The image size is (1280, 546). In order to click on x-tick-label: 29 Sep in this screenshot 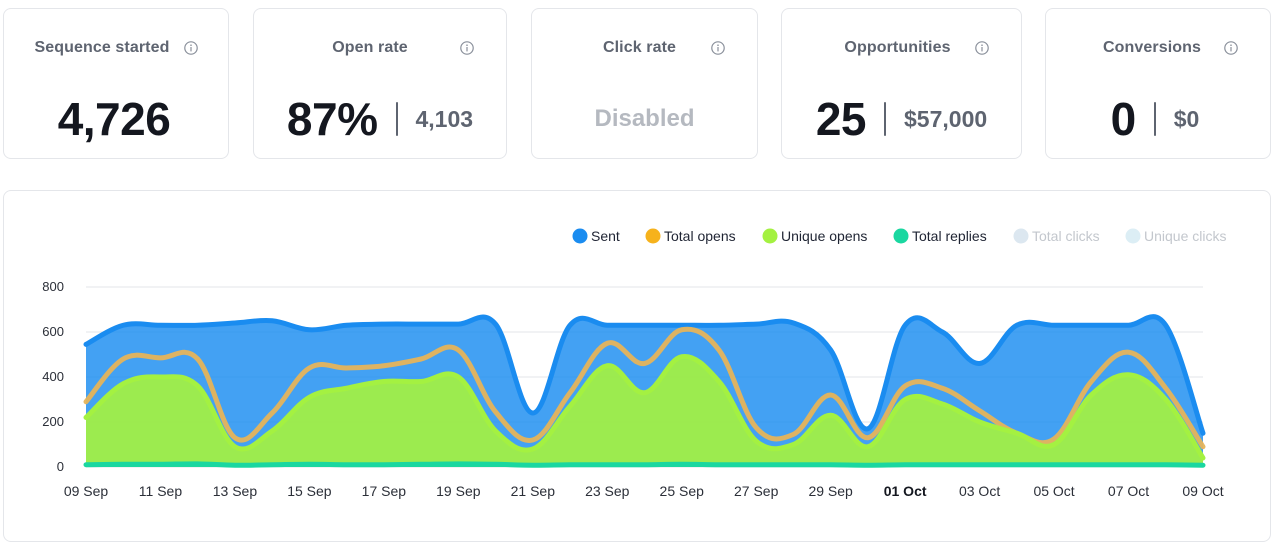, I will do `click(830, 491)`.